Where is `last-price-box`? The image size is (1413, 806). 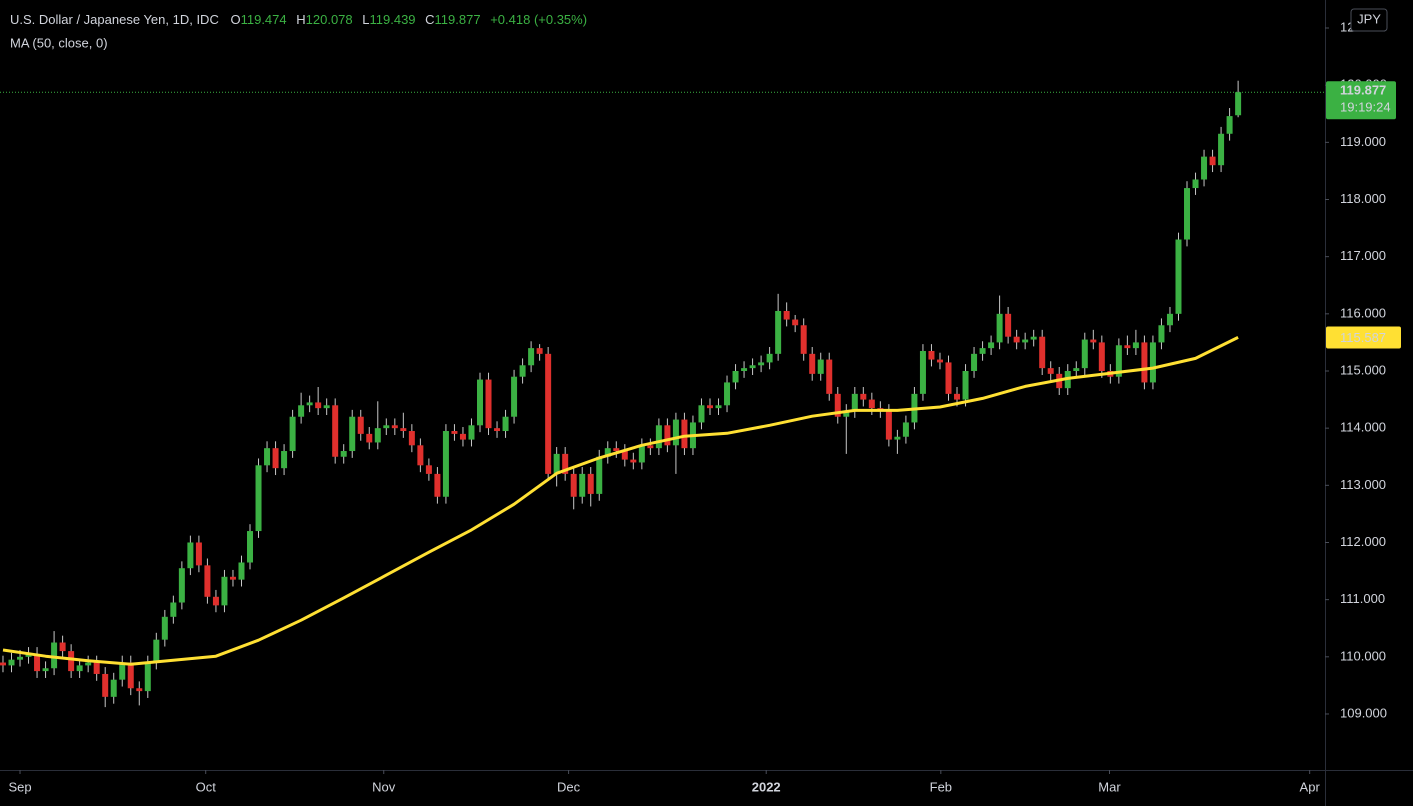 last-price-box is located at coordinates (1361, 100).